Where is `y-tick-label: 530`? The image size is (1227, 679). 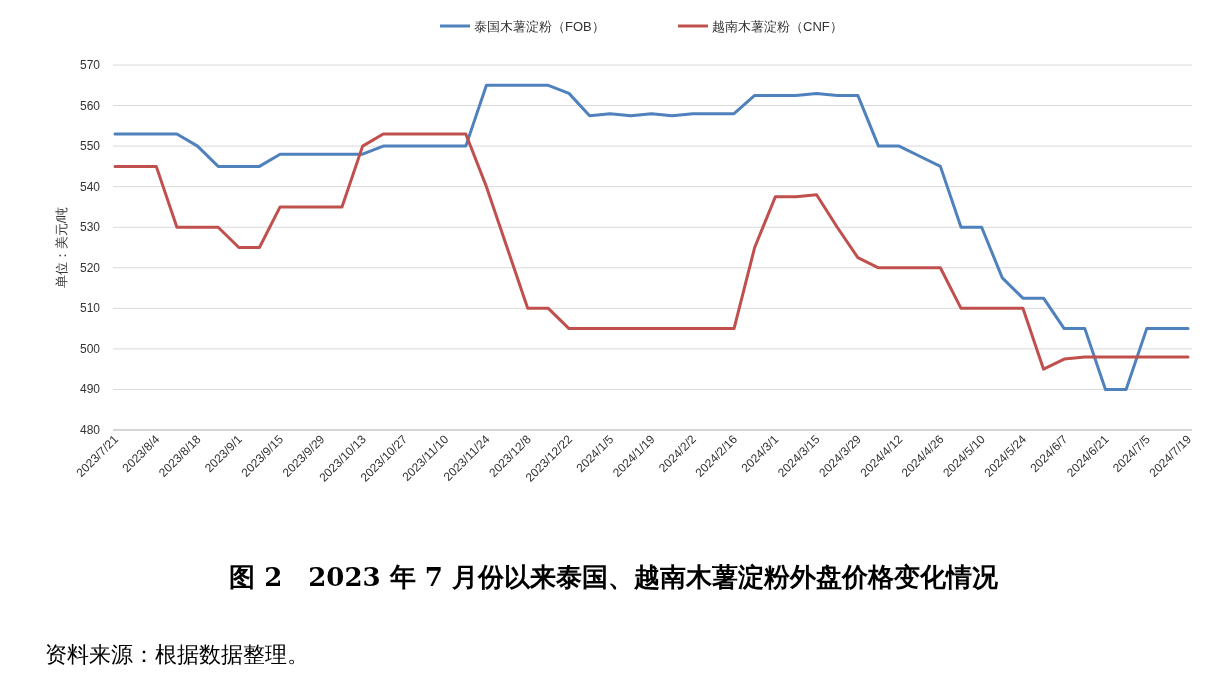 y-tick-label: 530 is located at coordinates (90, 227).